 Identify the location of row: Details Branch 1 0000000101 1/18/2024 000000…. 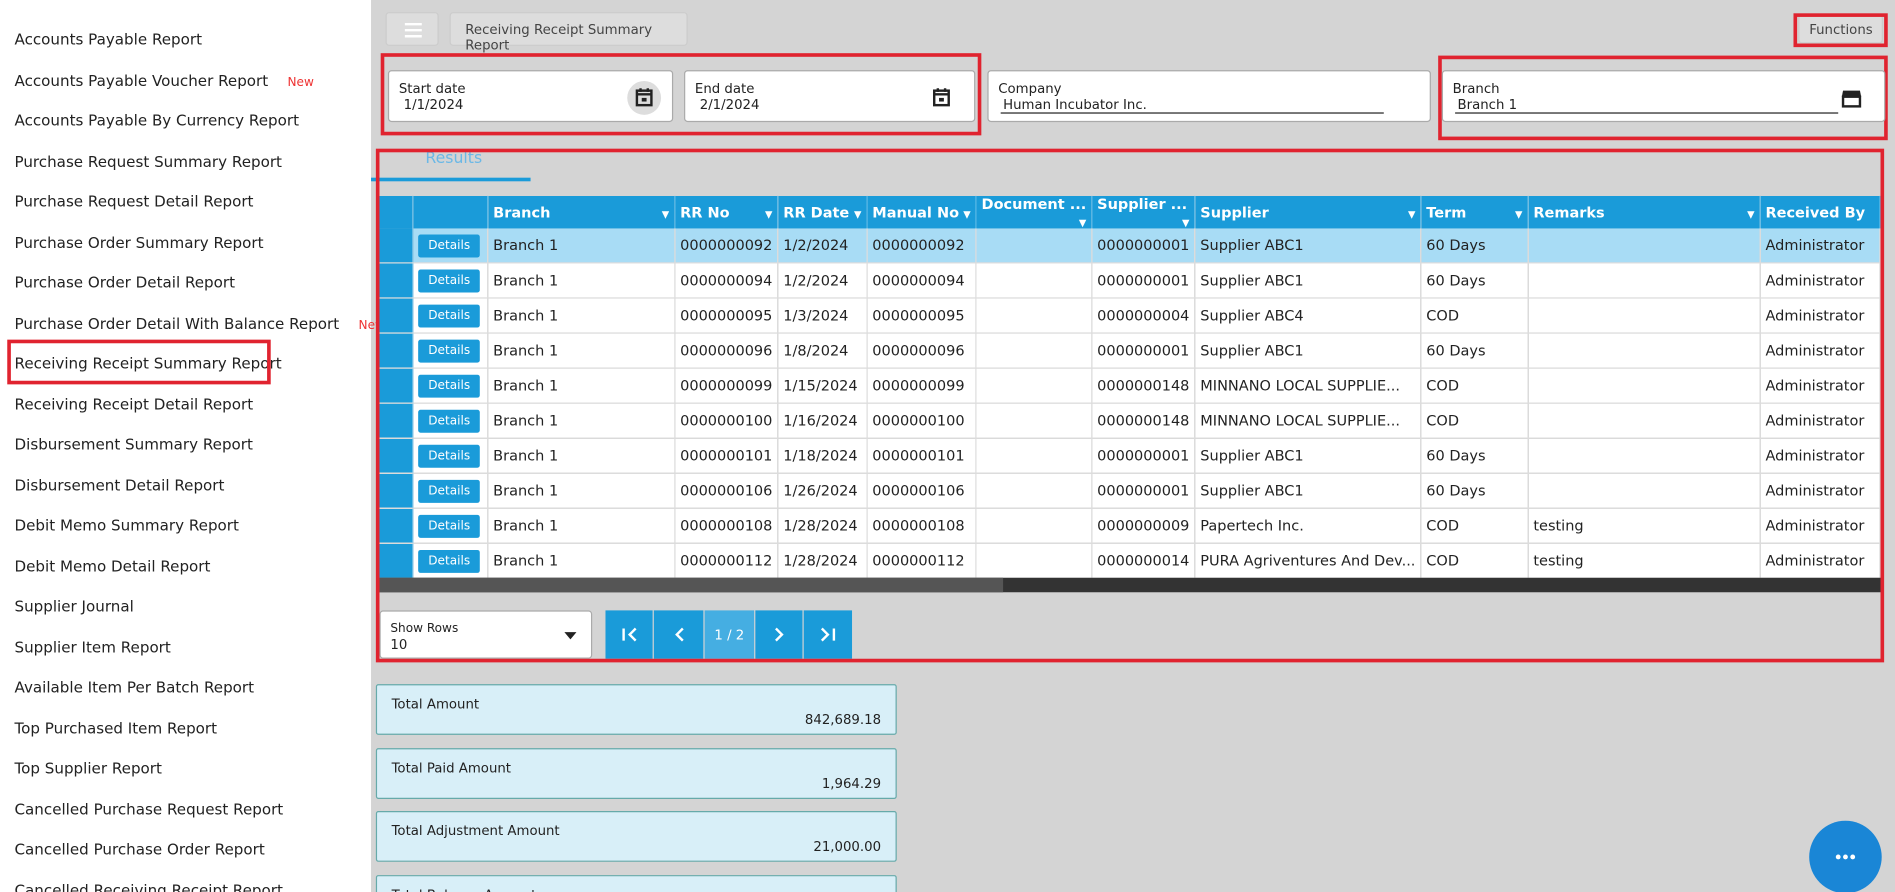
(1130, 456).